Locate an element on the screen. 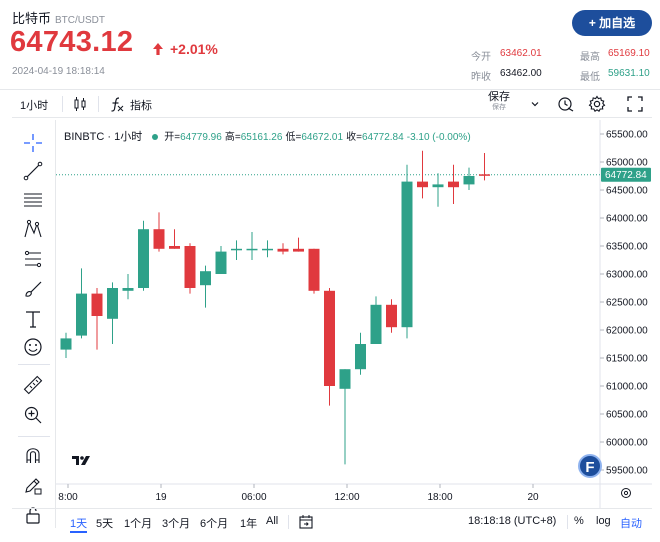  axis-settings-gear-icon is located at coordinates (626, 493).